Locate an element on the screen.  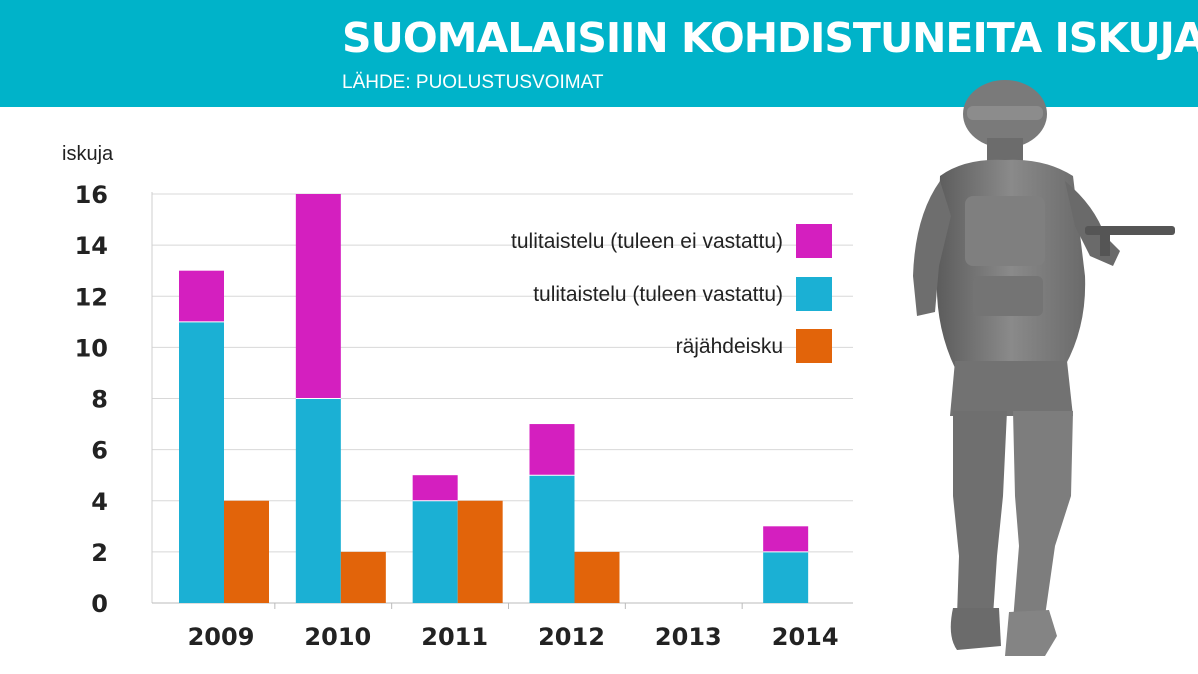
legend-label: tulitaistelu (tuleen vastattu) is located at coordinates (658, 294).